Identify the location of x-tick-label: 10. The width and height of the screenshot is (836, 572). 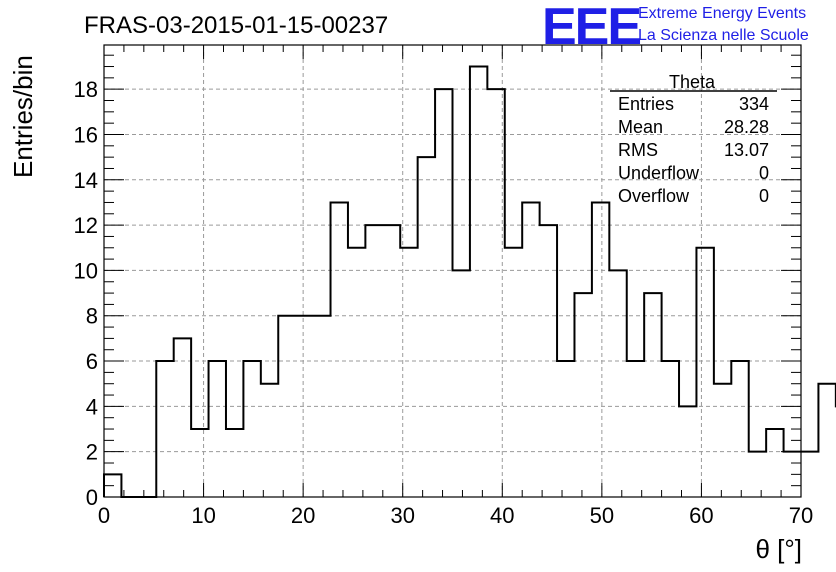
(203, 515).